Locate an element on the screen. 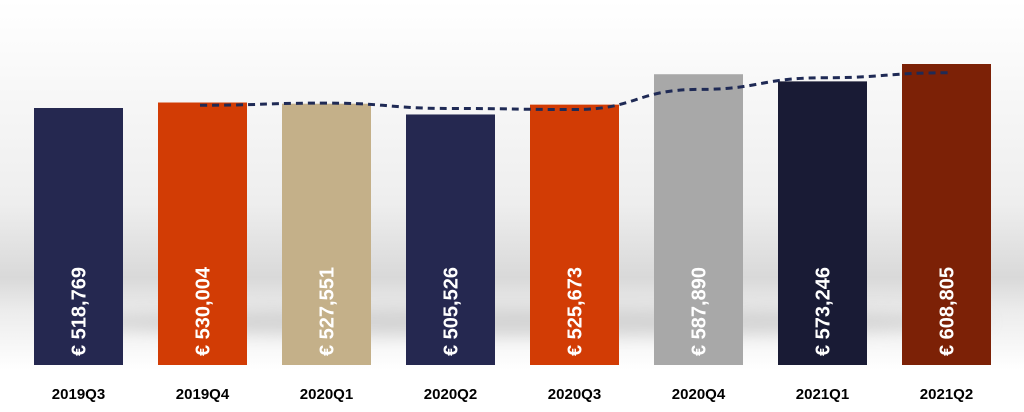 The height and width of the screenshot is (412, 1024). bar-value-label: € 587,890 is located at coordinates (700, 311).